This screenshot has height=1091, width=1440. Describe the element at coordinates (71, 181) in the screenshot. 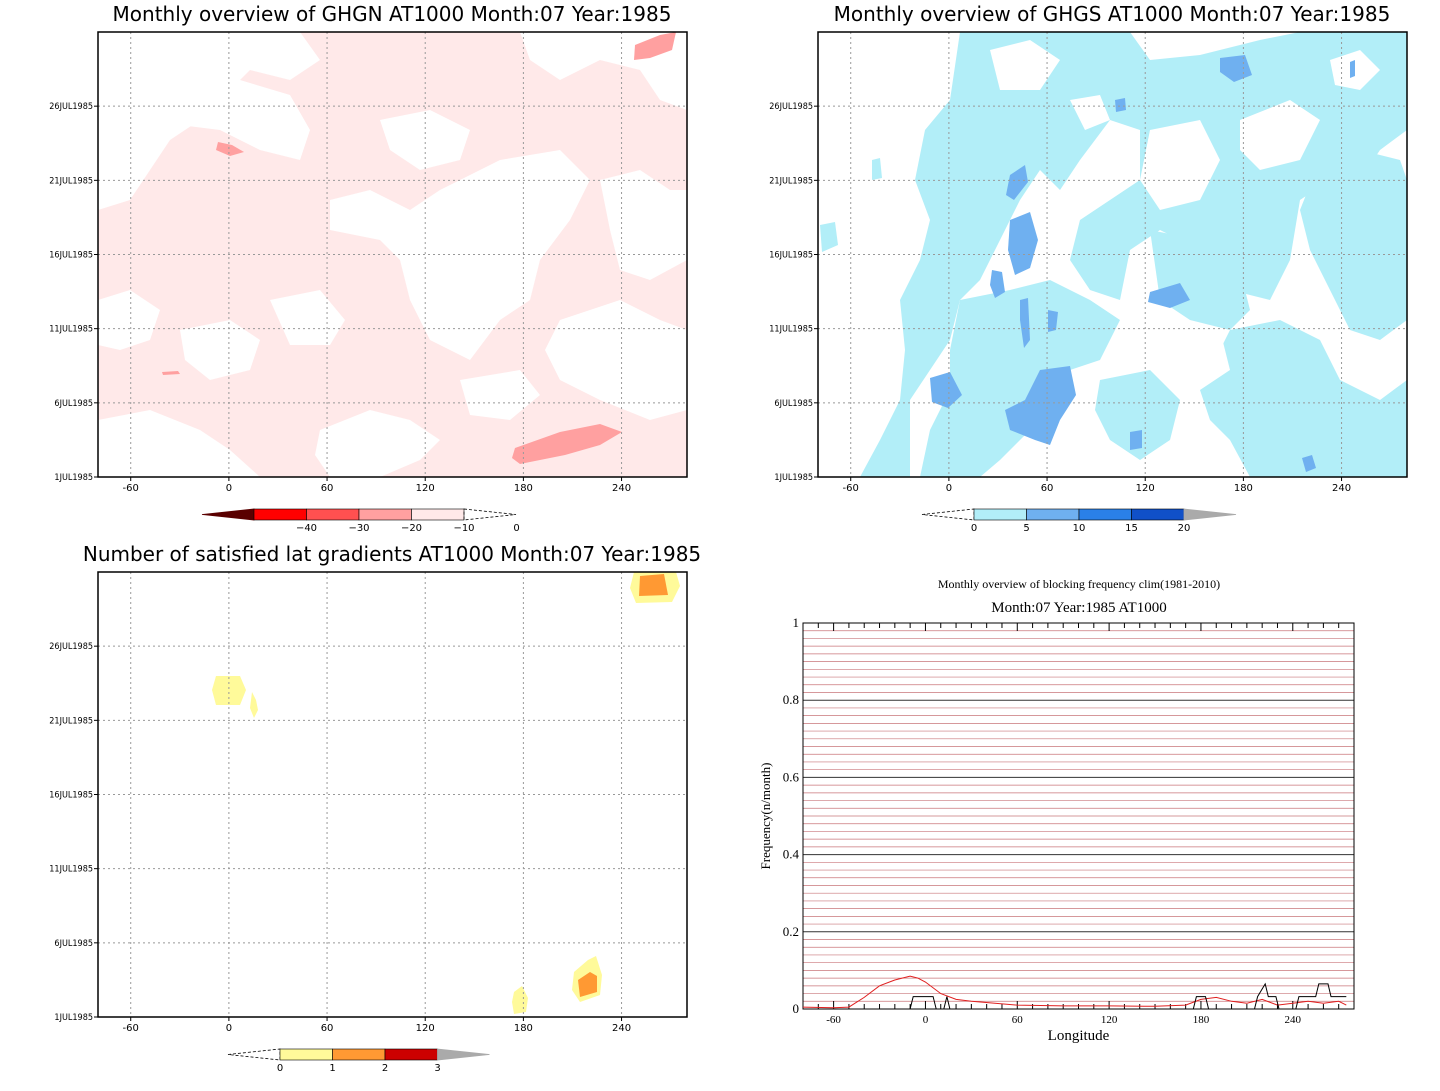

I see `ghgn-y-tick-label: 21JUL1985` at that location.